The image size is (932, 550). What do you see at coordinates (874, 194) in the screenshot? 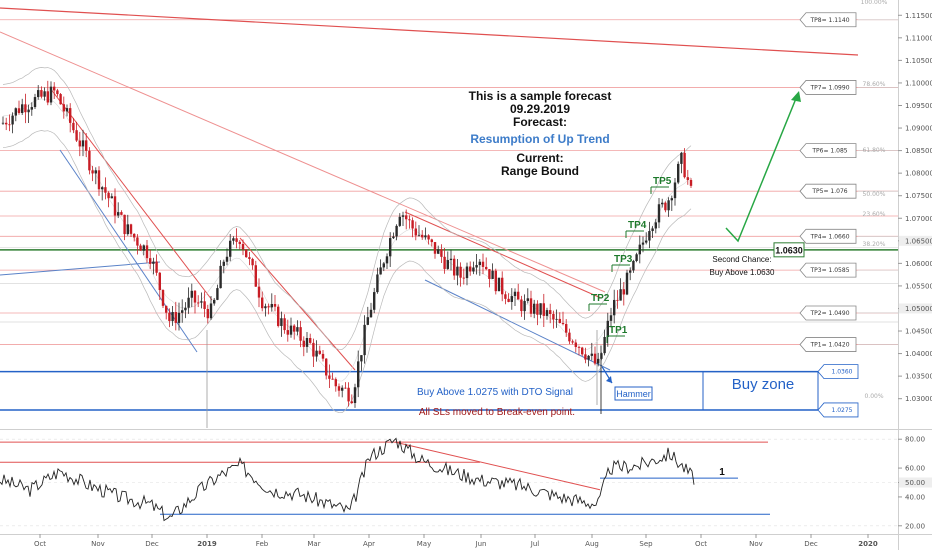
I see `fib-label: 50.00%` at bounding box center [874, 194].